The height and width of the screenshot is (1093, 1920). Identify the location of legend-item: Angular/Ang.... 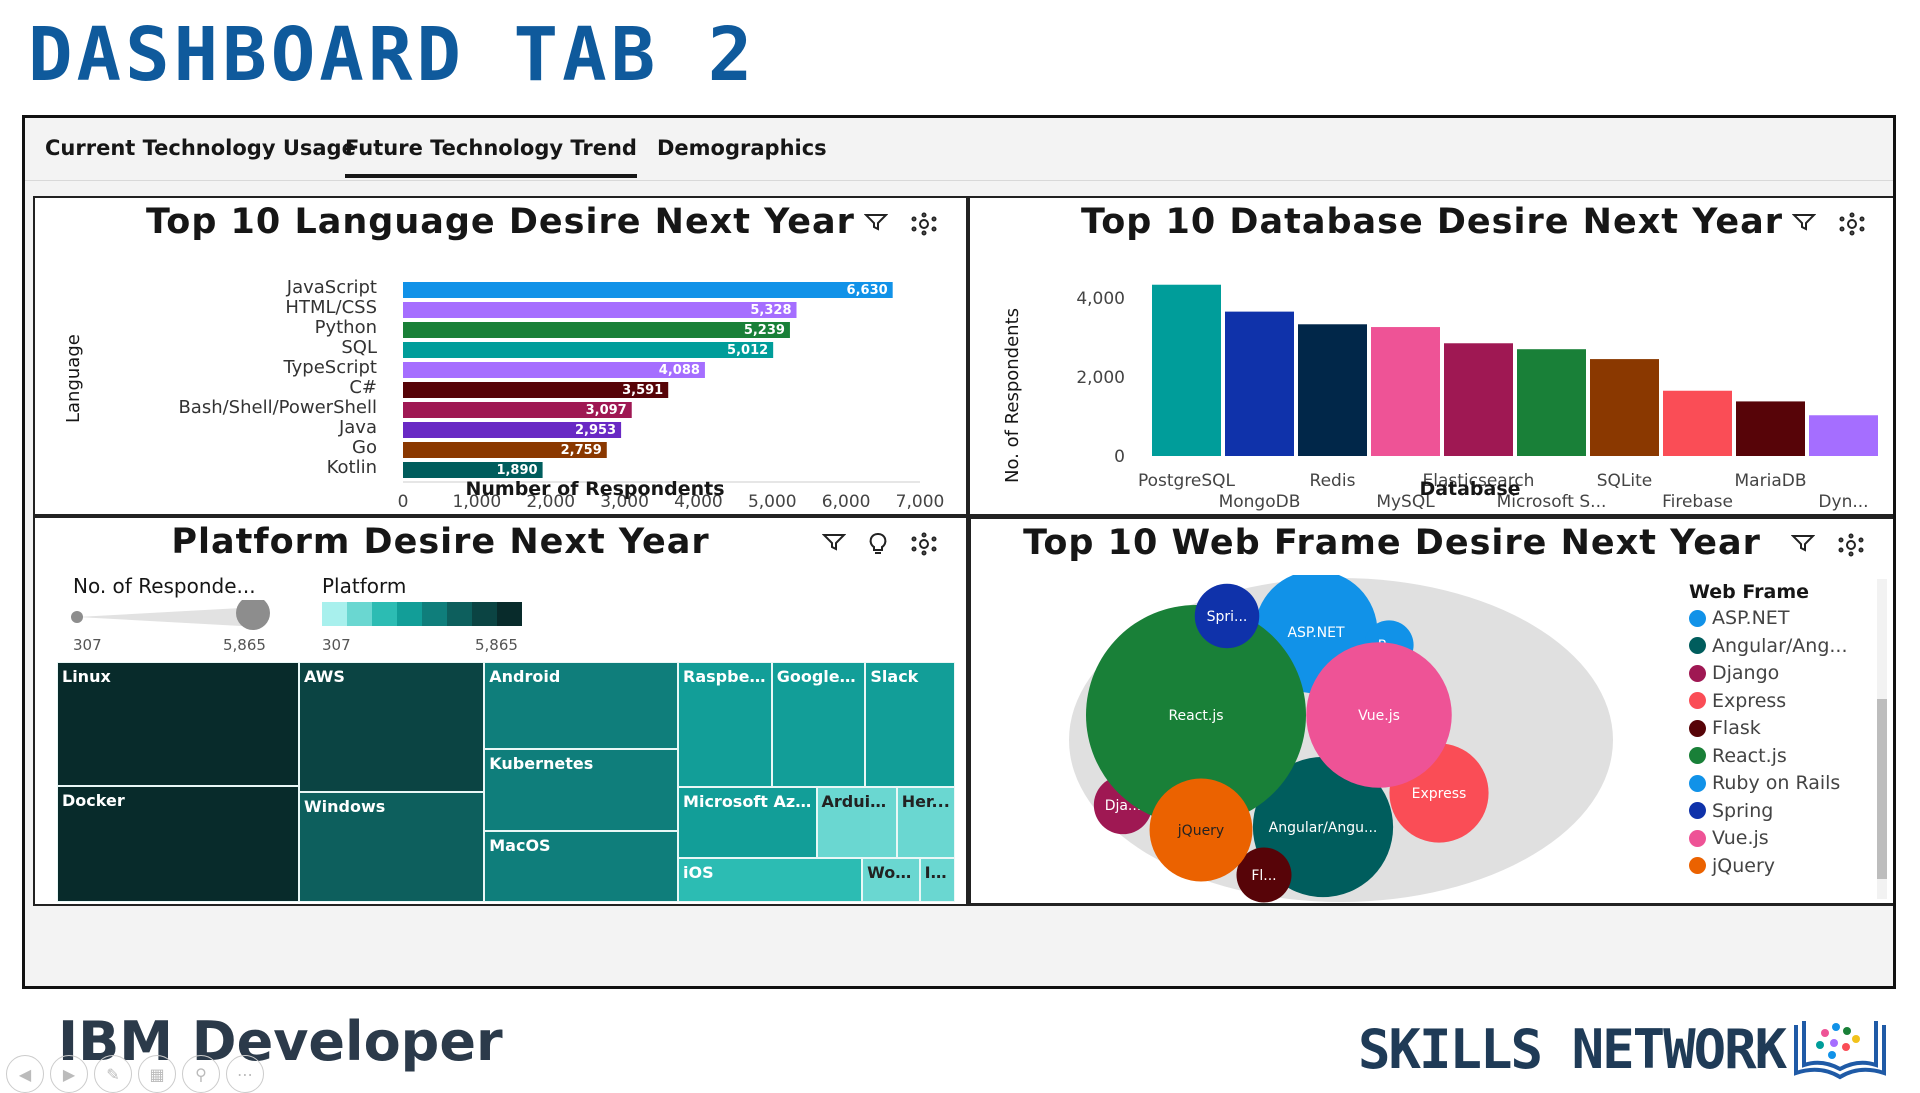
(1768, 646).